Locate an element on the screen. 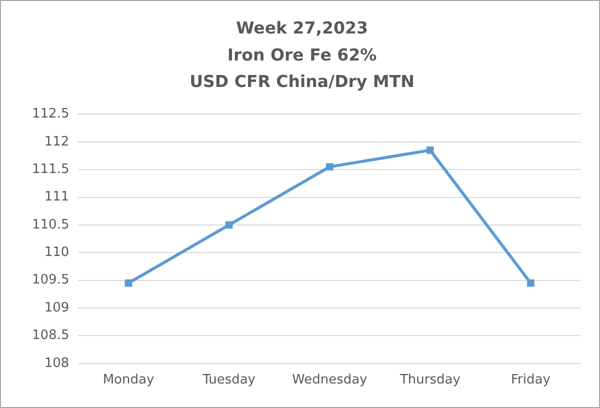 Image resolution: width=600 pixels, height=408 pixels. y-tick-label: 110 is located at coordinates (57, 252).